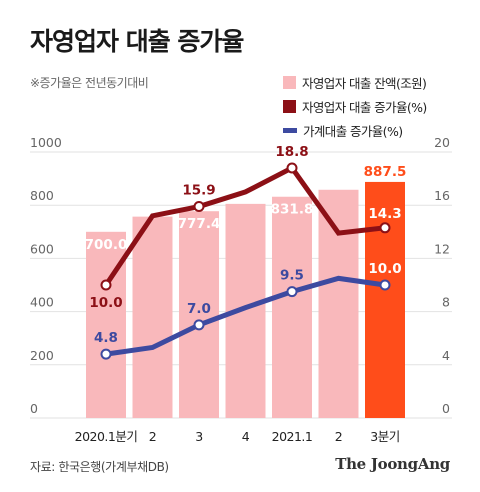  Describe the element at coordinates (106, 245) in the screenshot. I see `bar-value-label: 700.0` at that location.